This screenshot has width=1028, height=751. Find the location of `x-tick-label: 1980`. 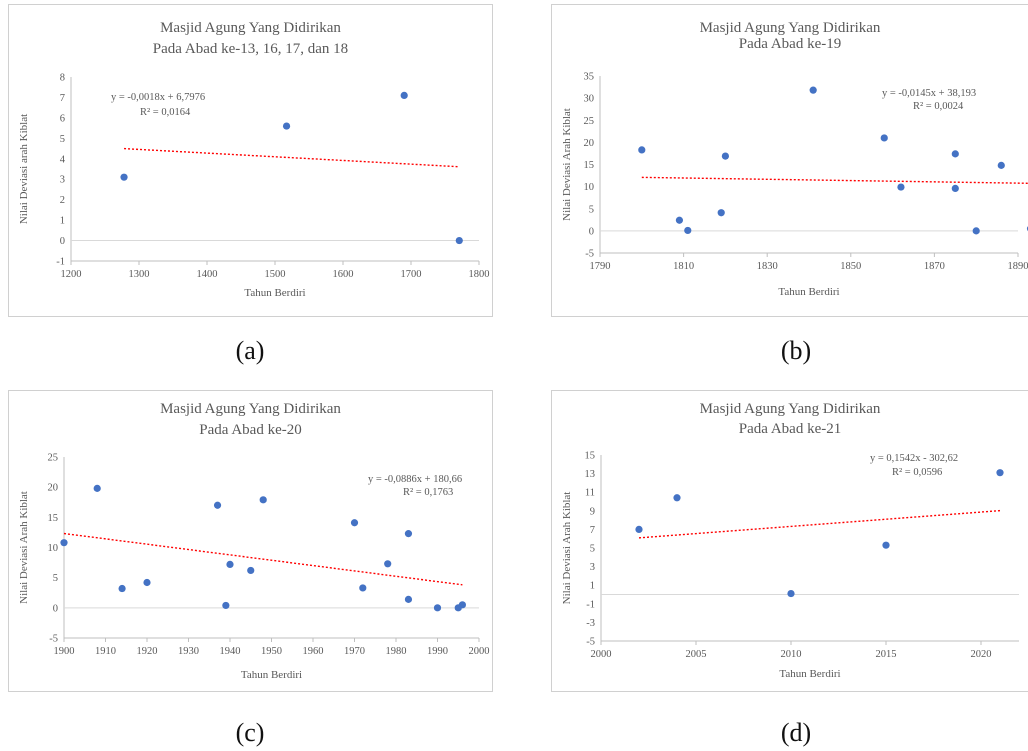

x-tick-label: 1980 is located at coordinates (396, 651).